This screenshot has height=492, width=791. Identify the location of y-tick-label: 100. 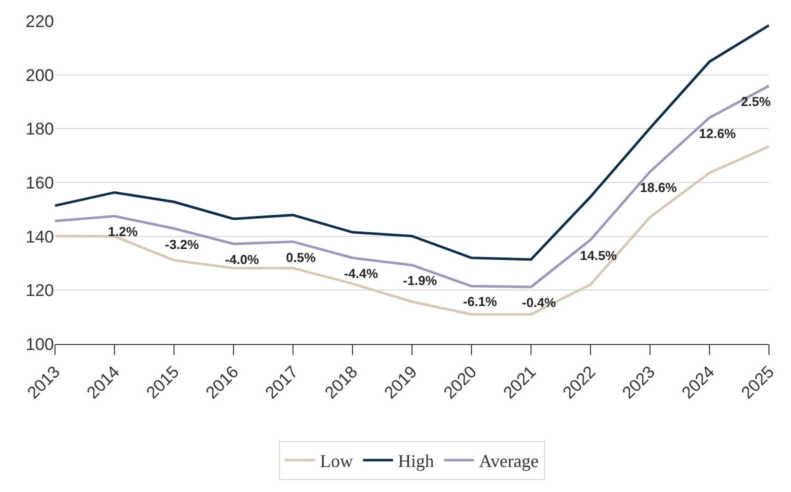
(40, 344).